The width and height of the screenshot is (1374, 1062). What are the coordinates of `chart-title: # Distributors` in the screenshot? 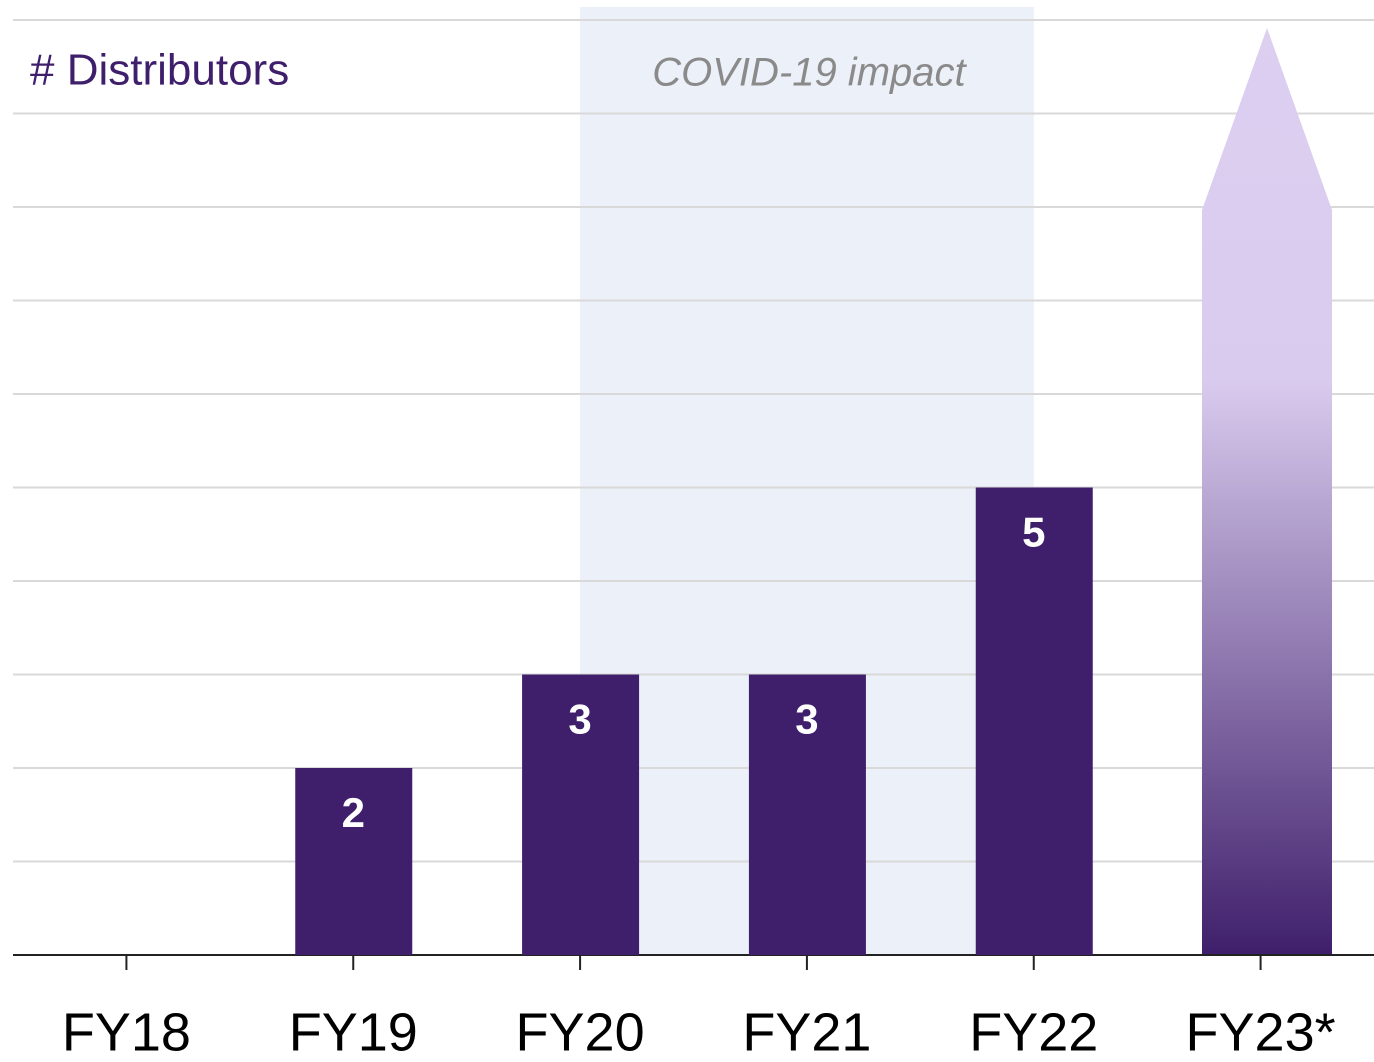 It's located at (159, 70).